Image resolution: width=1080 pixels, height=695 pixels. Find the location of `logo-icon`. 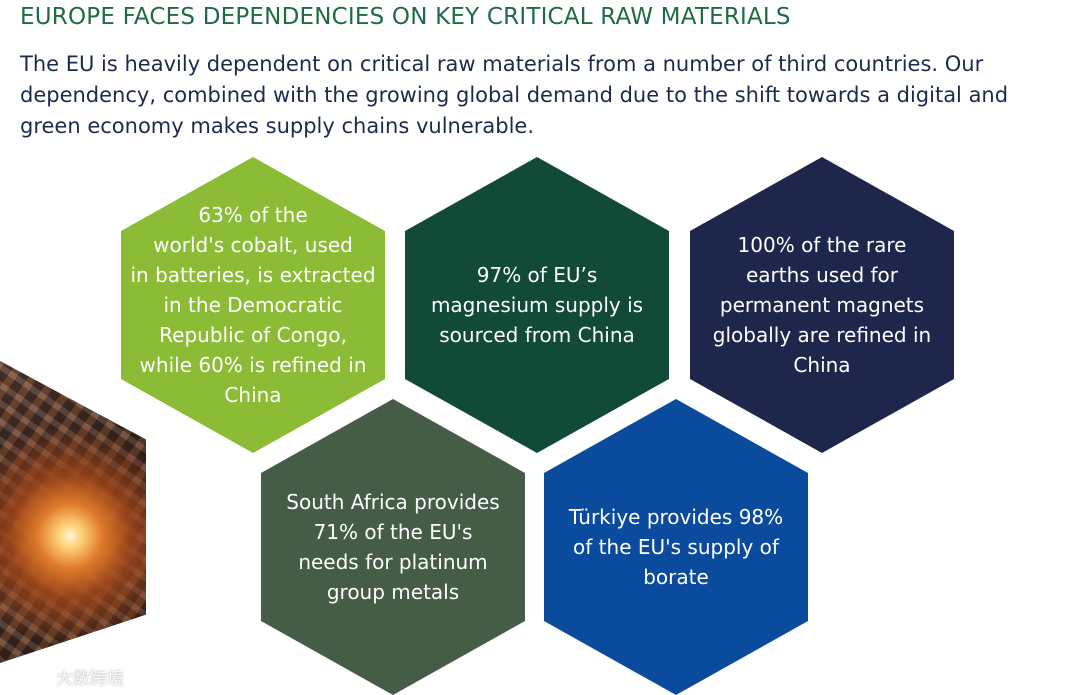

logo-icon is located at coordinates (29, 676).